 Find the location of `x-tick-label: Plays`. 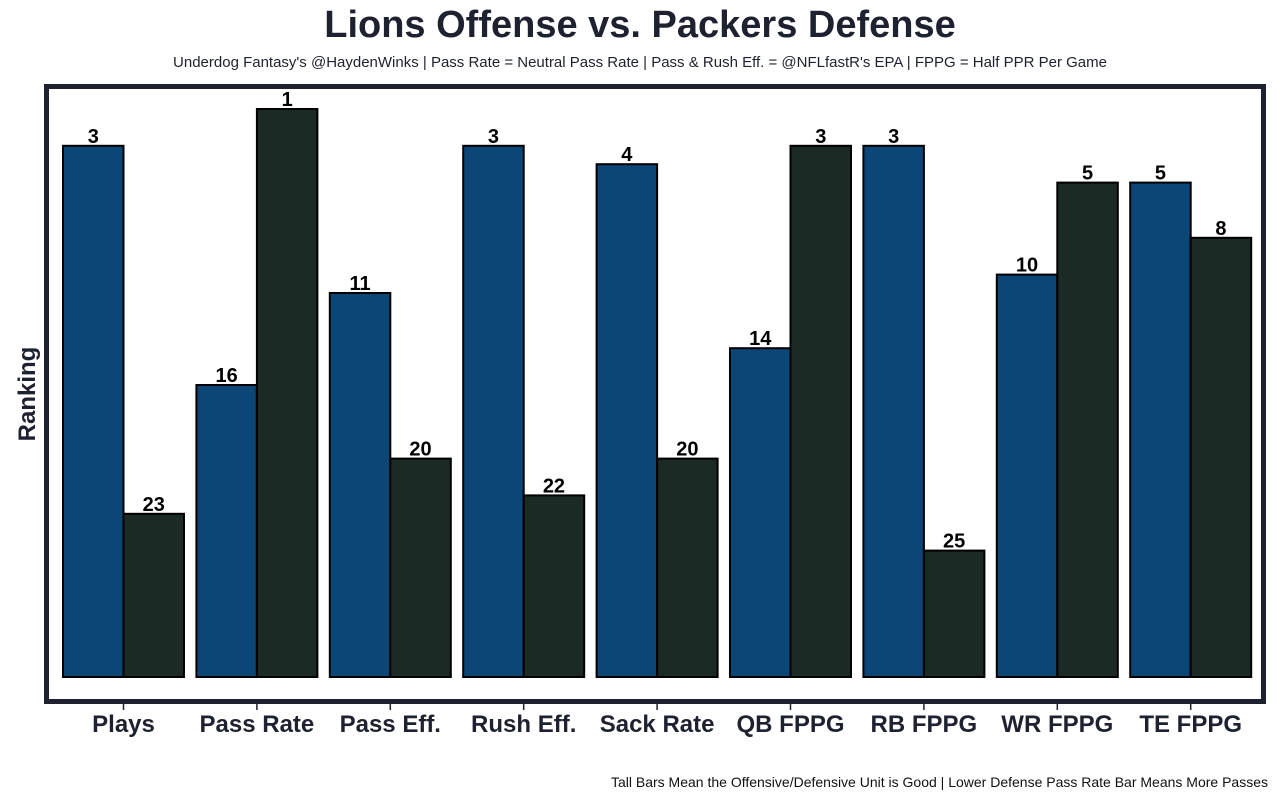

x-tick-label: Plays is located at coordinates (123, 724).